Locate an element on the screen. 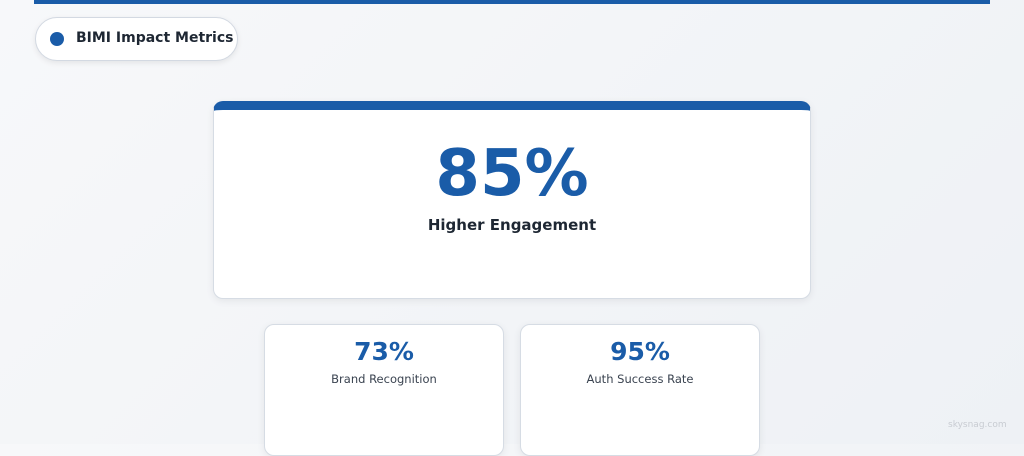  metric-card: 95% Auth Success Rate is located at coordinates (640, 390).